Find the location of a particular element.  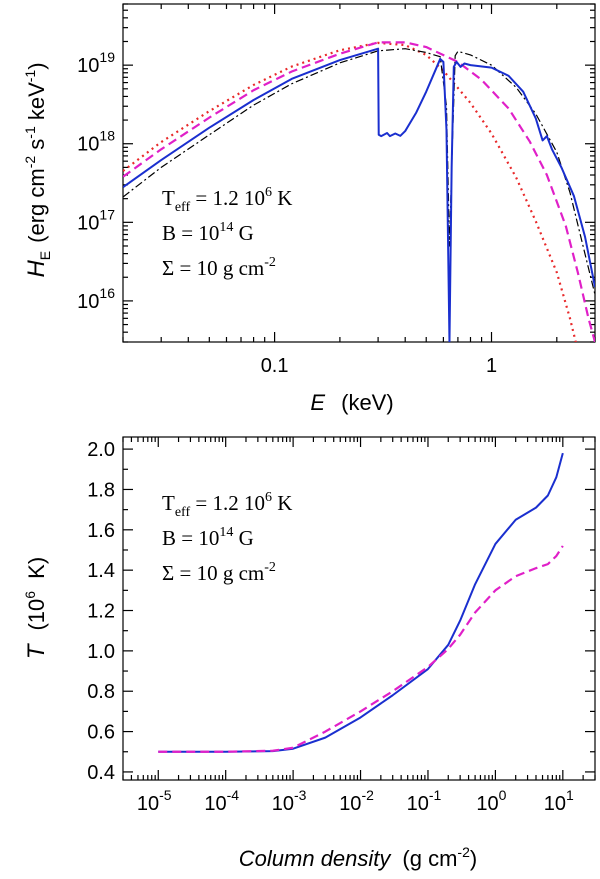

temperature-y-tick-label: 0.8 is located at coordinates (101, 692).